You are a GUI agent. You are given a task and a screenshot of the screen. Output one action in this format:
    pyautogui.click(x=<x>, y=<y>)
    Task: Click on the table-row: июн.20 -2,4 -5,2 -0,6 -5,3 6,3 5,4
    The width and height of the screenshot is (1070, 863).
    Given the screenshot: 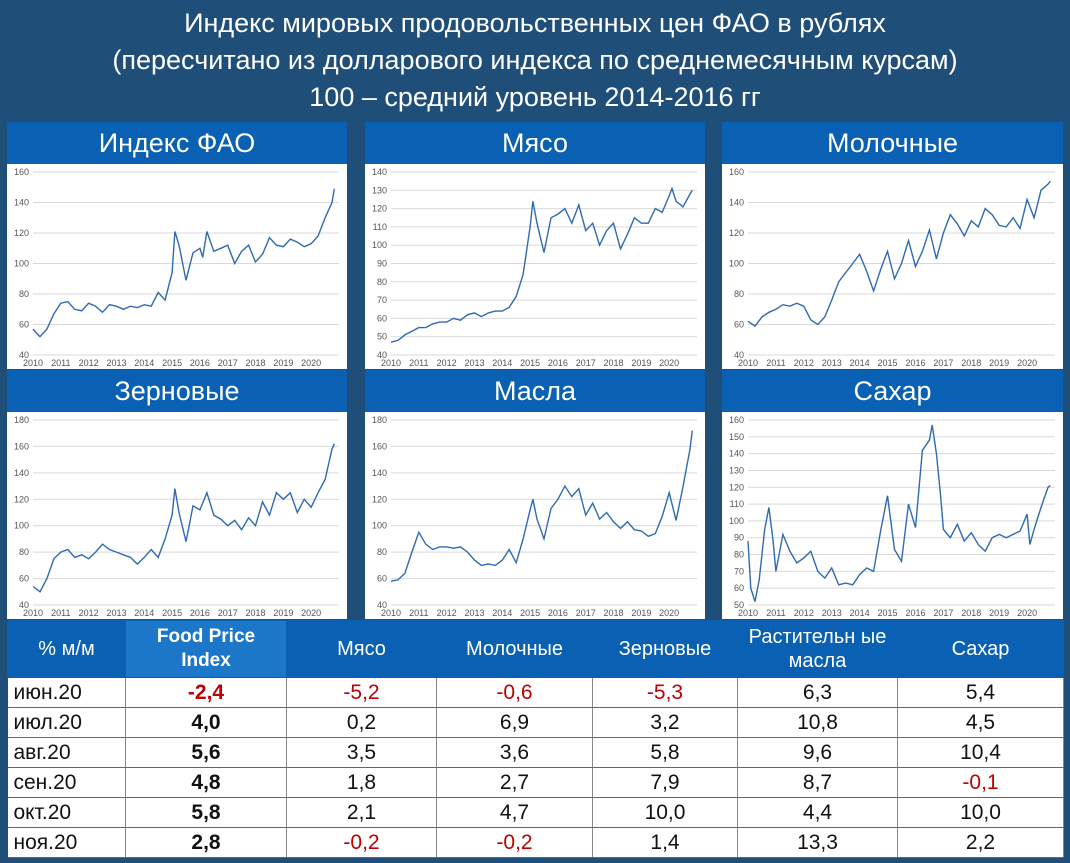 What is the action you would take?
    pyautogui.click(x=535, y=692)
    